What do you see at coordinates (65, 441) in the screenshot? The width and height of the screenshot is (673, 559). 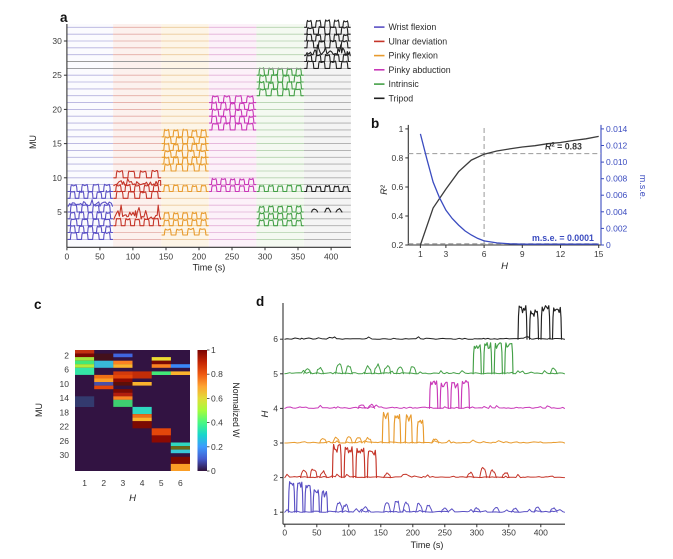 I see `svg-text: 26` at bounding box center [65, 441].